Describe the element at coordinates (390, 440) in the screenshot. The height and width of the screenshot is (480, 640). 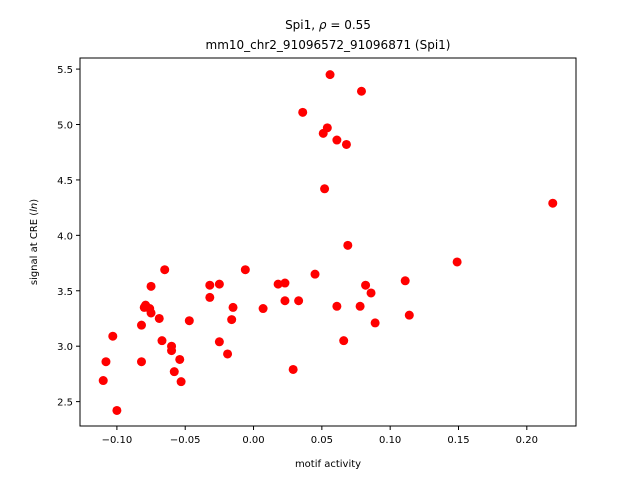
I see `x-tick-label: 0.10` at that location.